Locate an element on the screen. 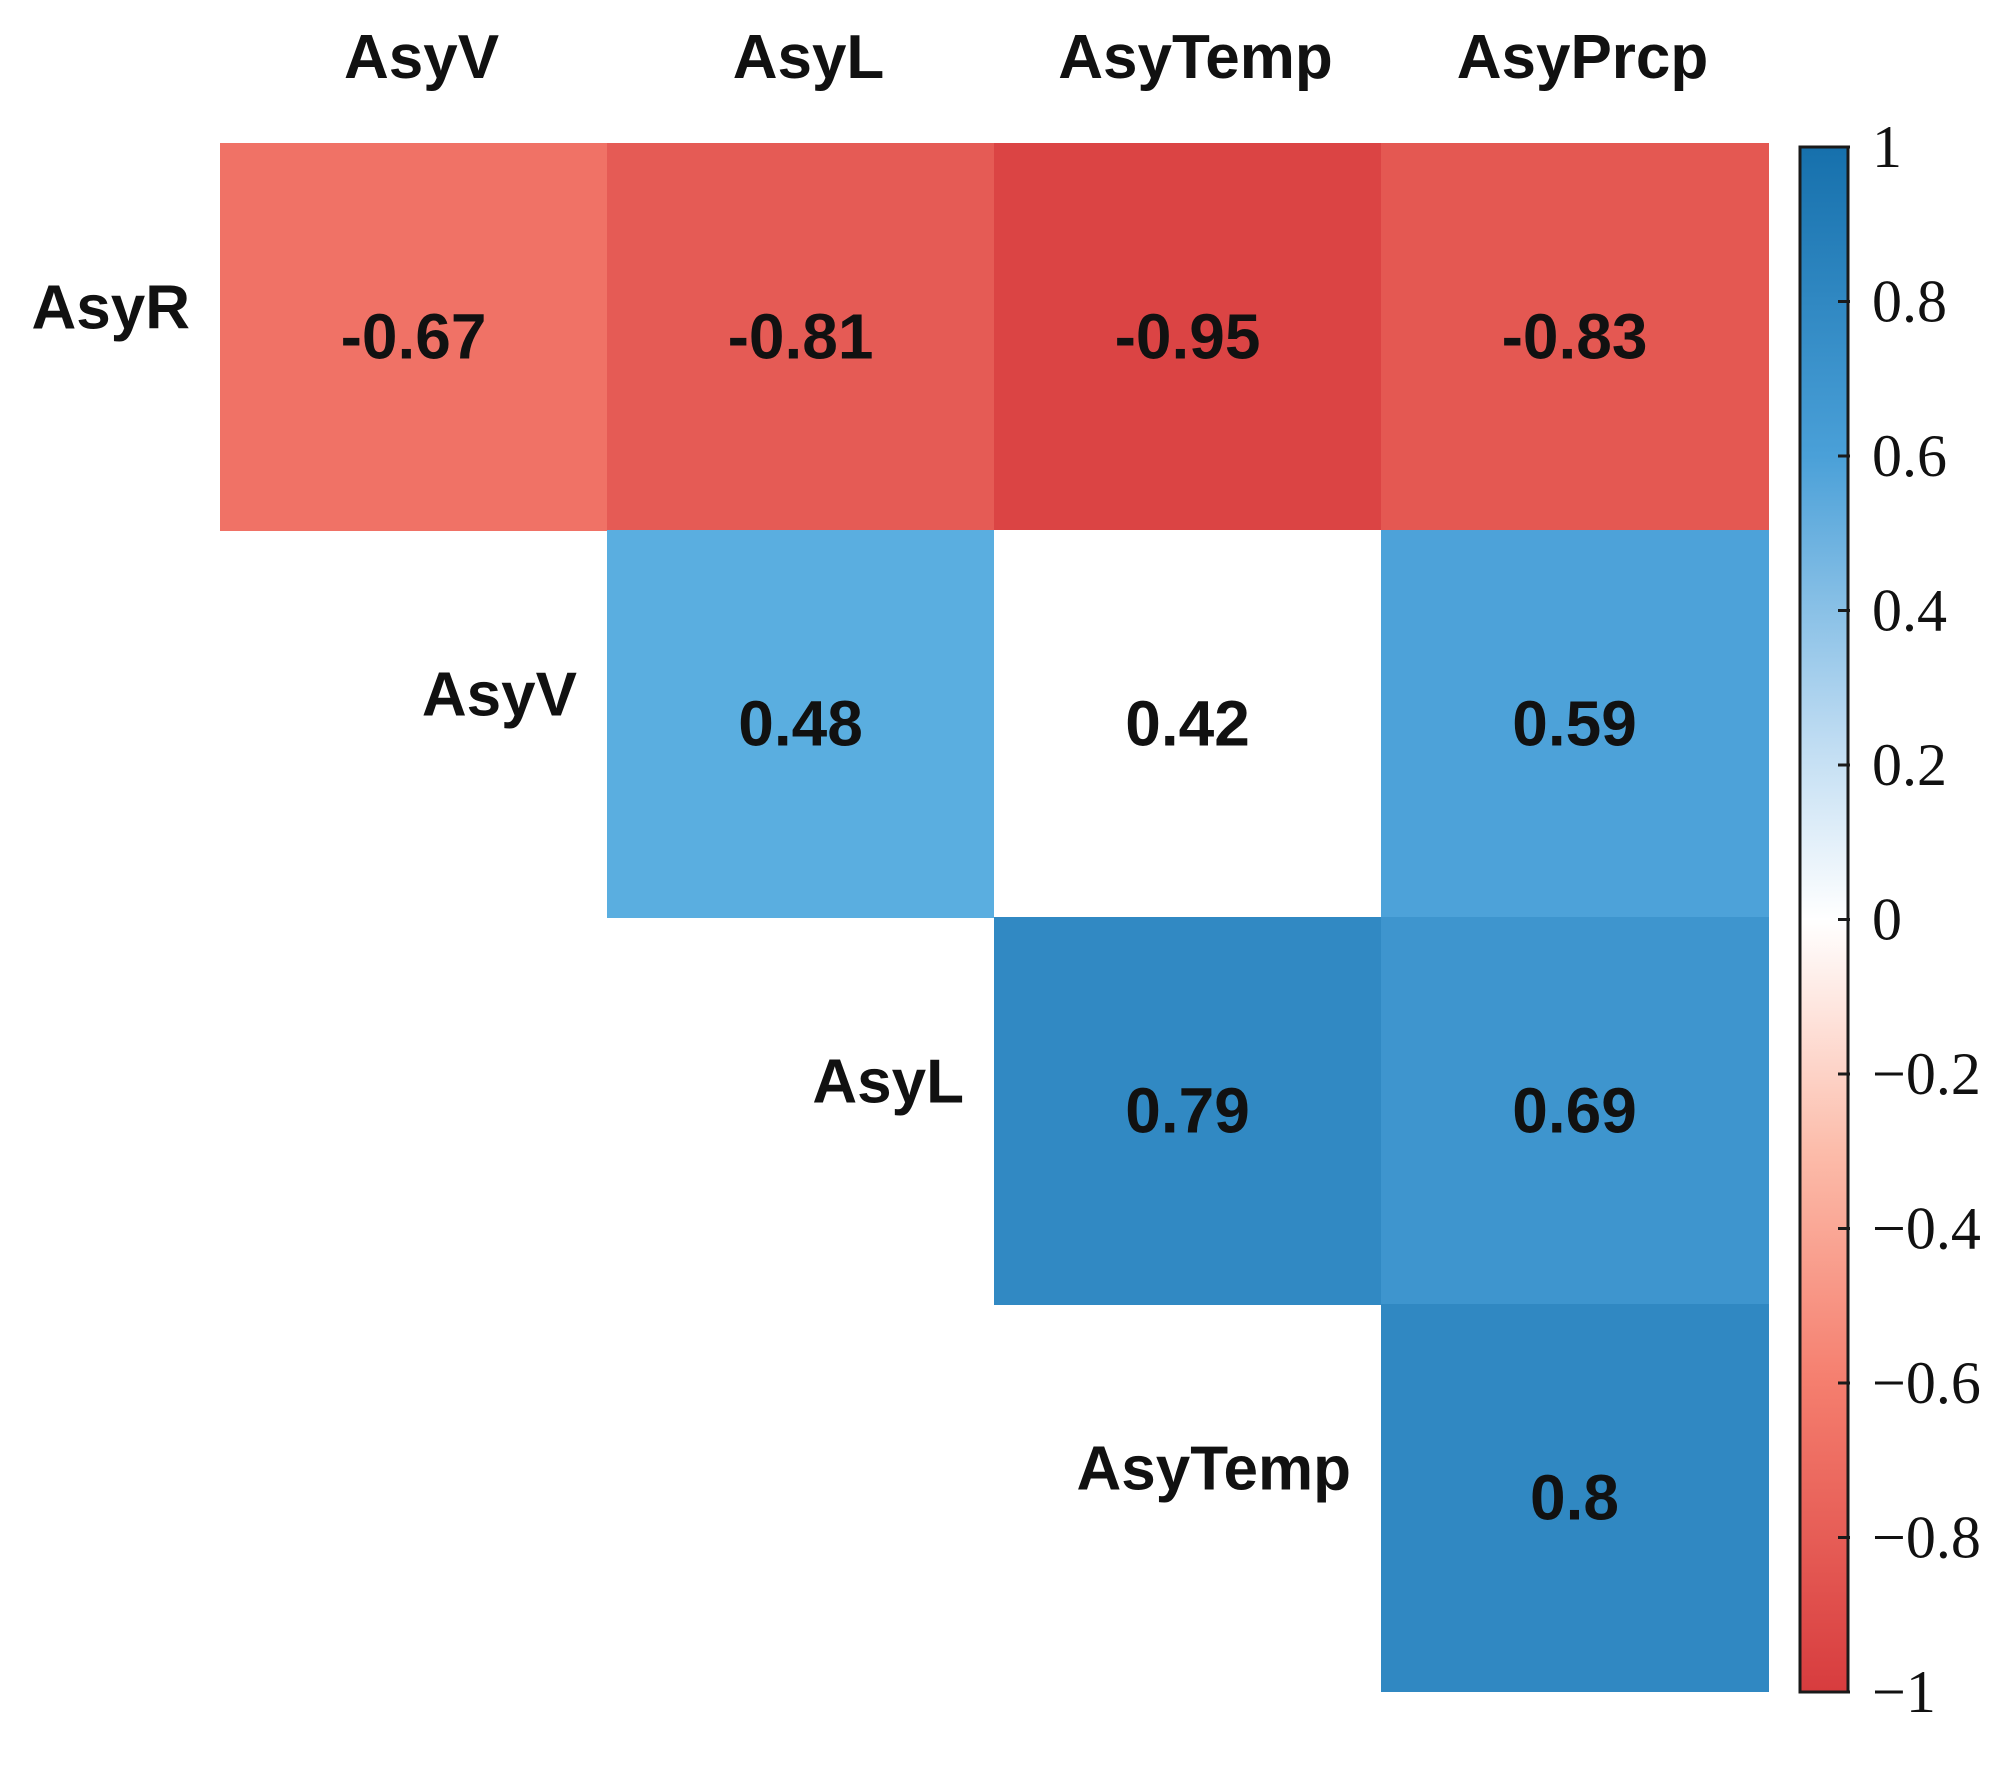 This screenshot has height=1770, width=2012. row-label-asyr: AsyR is located at coordinates (110, 308).